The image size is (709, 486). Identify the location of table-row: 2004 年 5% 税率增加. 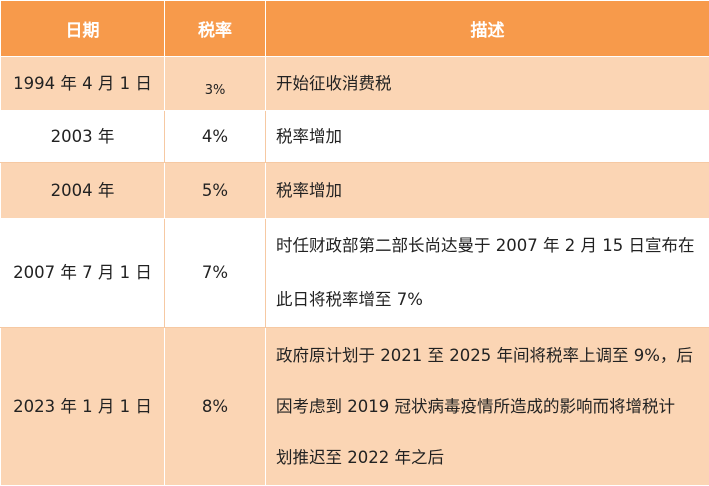
(355, 191).